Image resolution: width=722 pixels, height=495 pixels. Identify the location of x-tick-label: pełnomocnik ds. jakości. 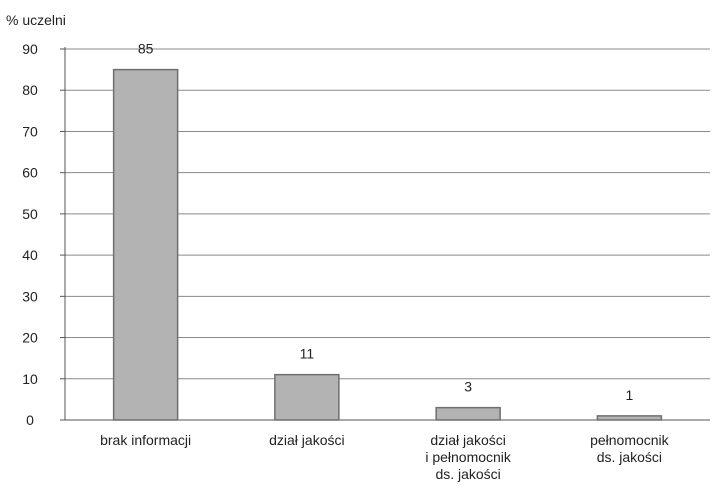
(630, 448).